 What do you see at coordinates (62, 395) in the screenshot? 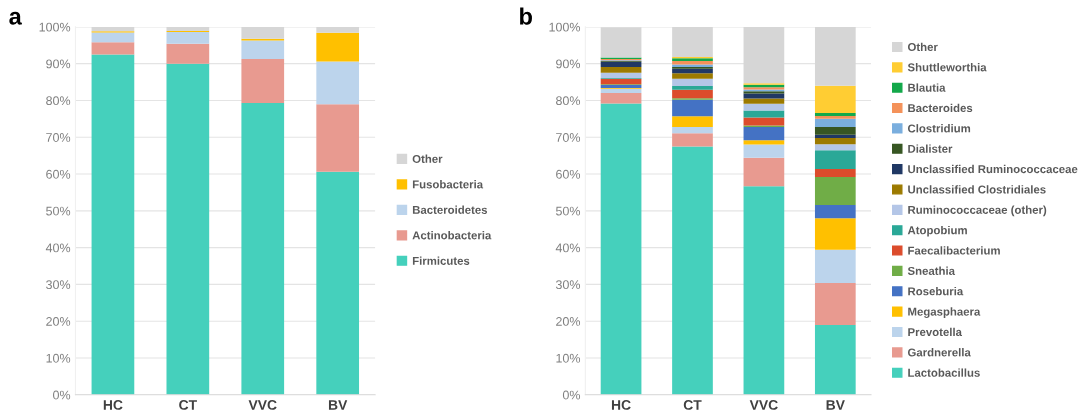
I see `y-tick-label: 0%` at bounding box center [62, 395].